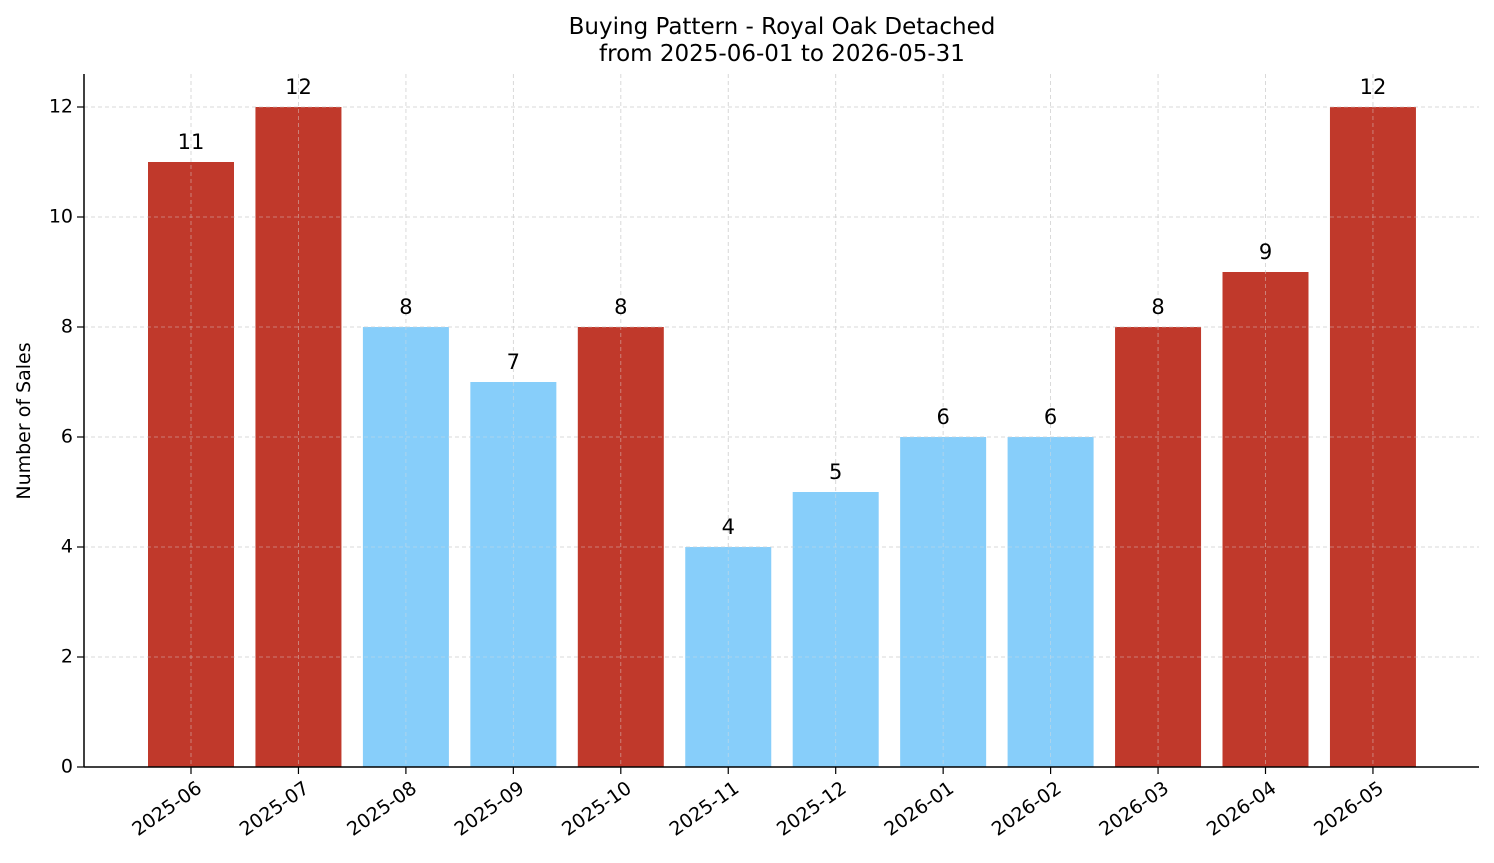  What do you see at coordinates (704, 809) in the screenshot?
I see `x-tick-label: 2025-11` at bounding box center [704, 809].